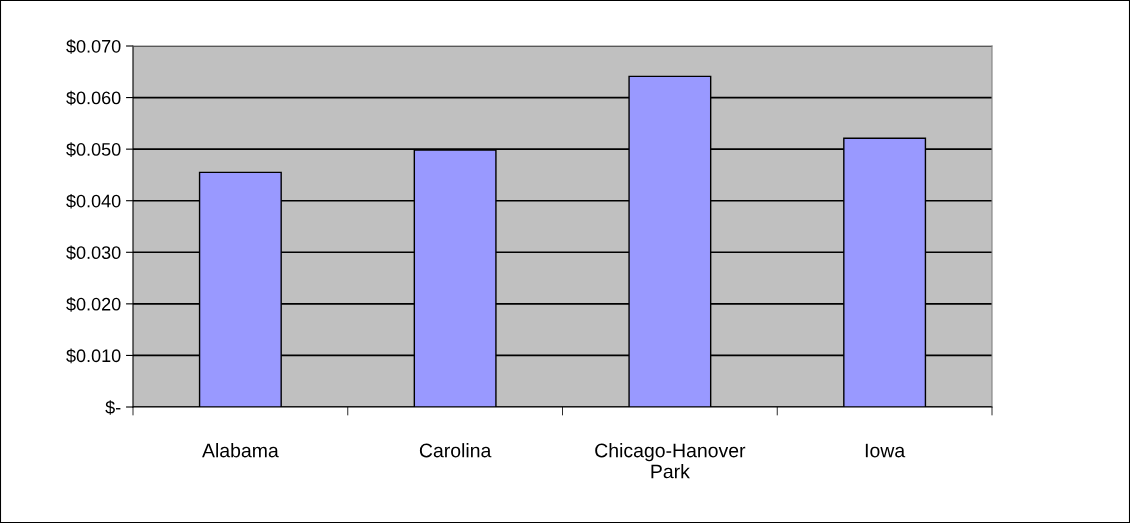  Describe the element at coordinates (93, 149) in the screenshot. I see `y-tick-label: $0.050` at that location.